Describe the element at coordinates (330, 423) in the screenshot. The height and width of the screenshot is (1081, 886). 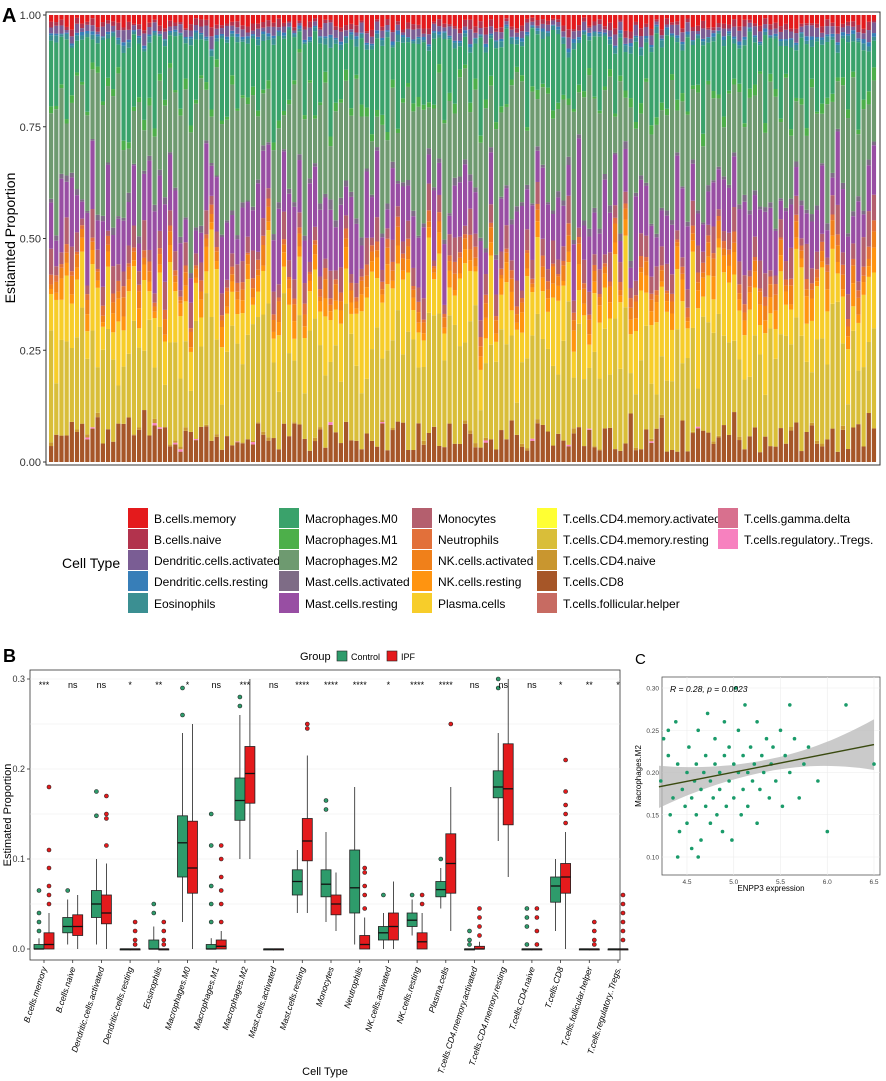
I see `bar-segment-T.cells.regulatory..Tregs.` at that location.